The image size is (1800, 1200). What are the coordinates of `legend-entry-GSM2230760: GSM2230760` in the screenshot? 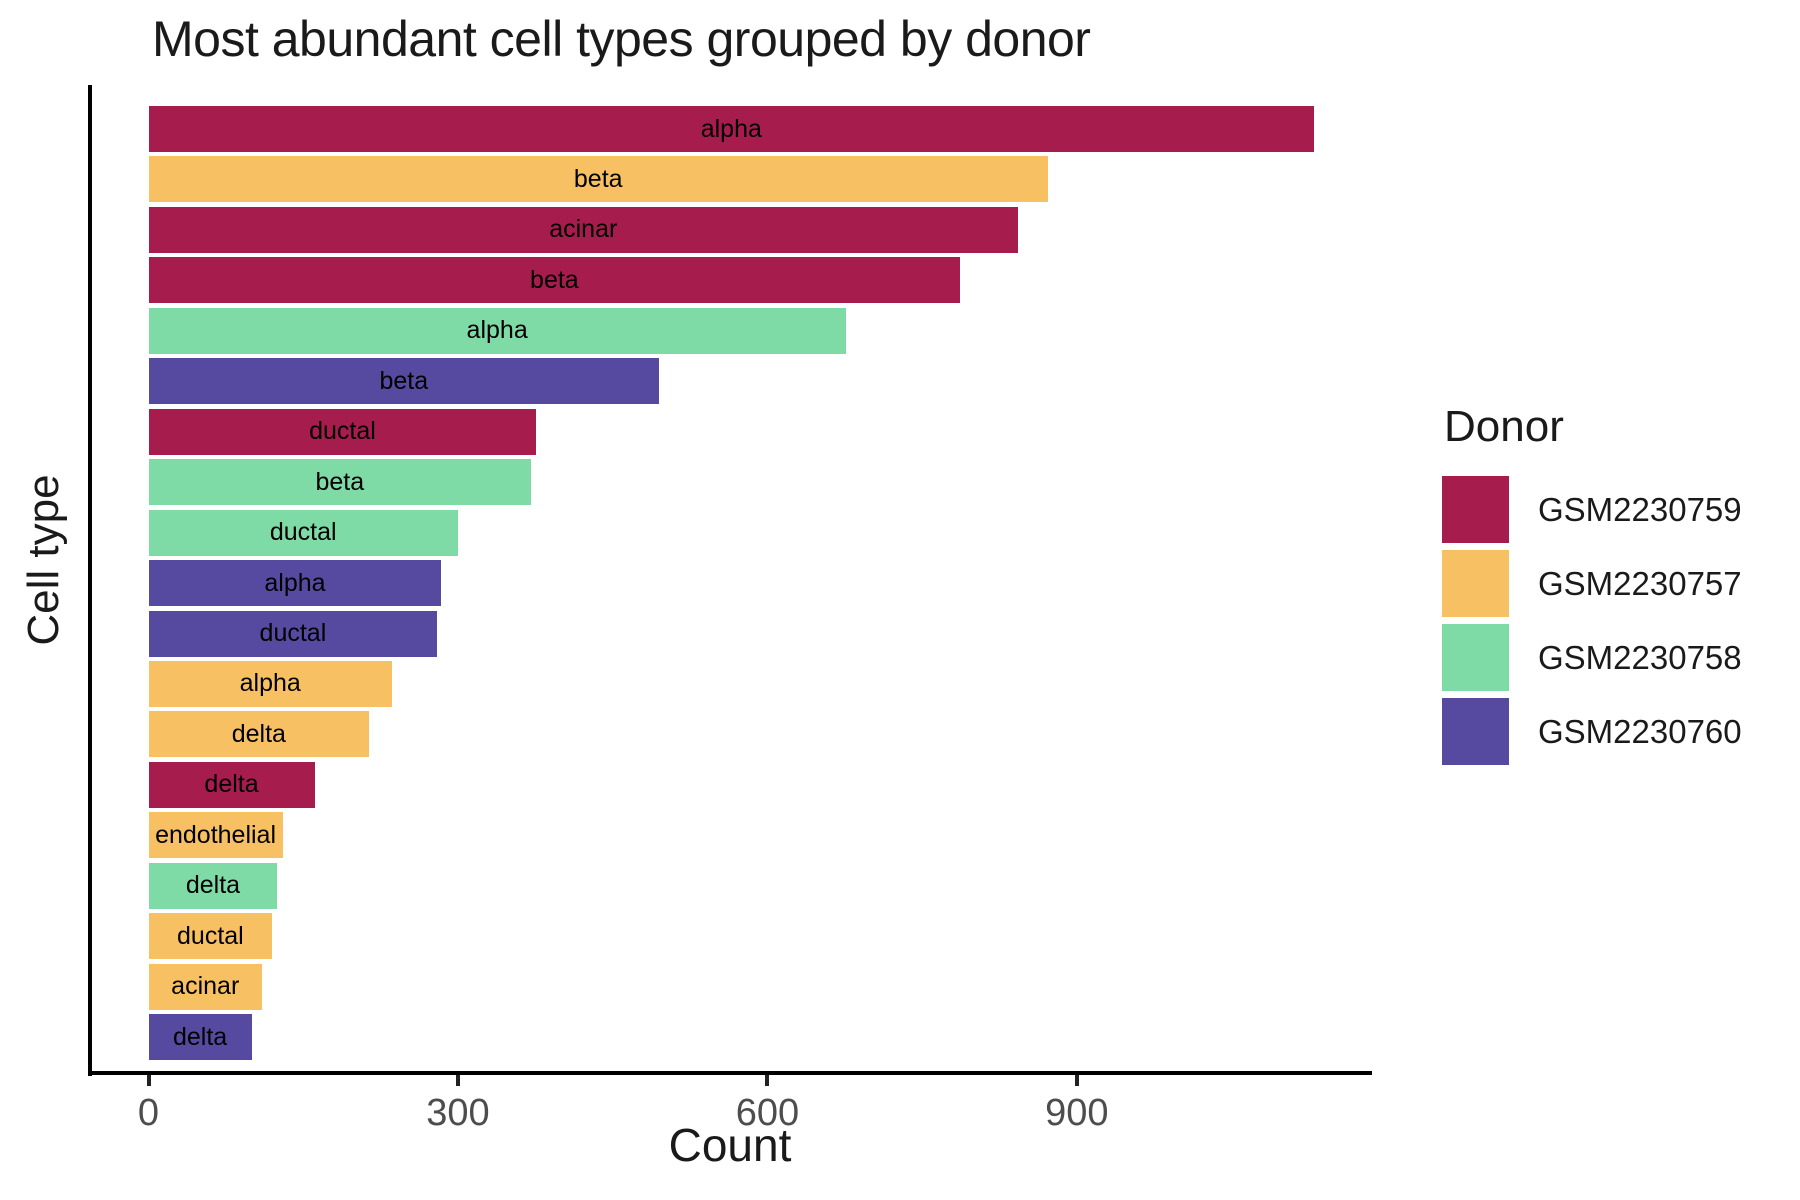 It's located at (1592, 731).